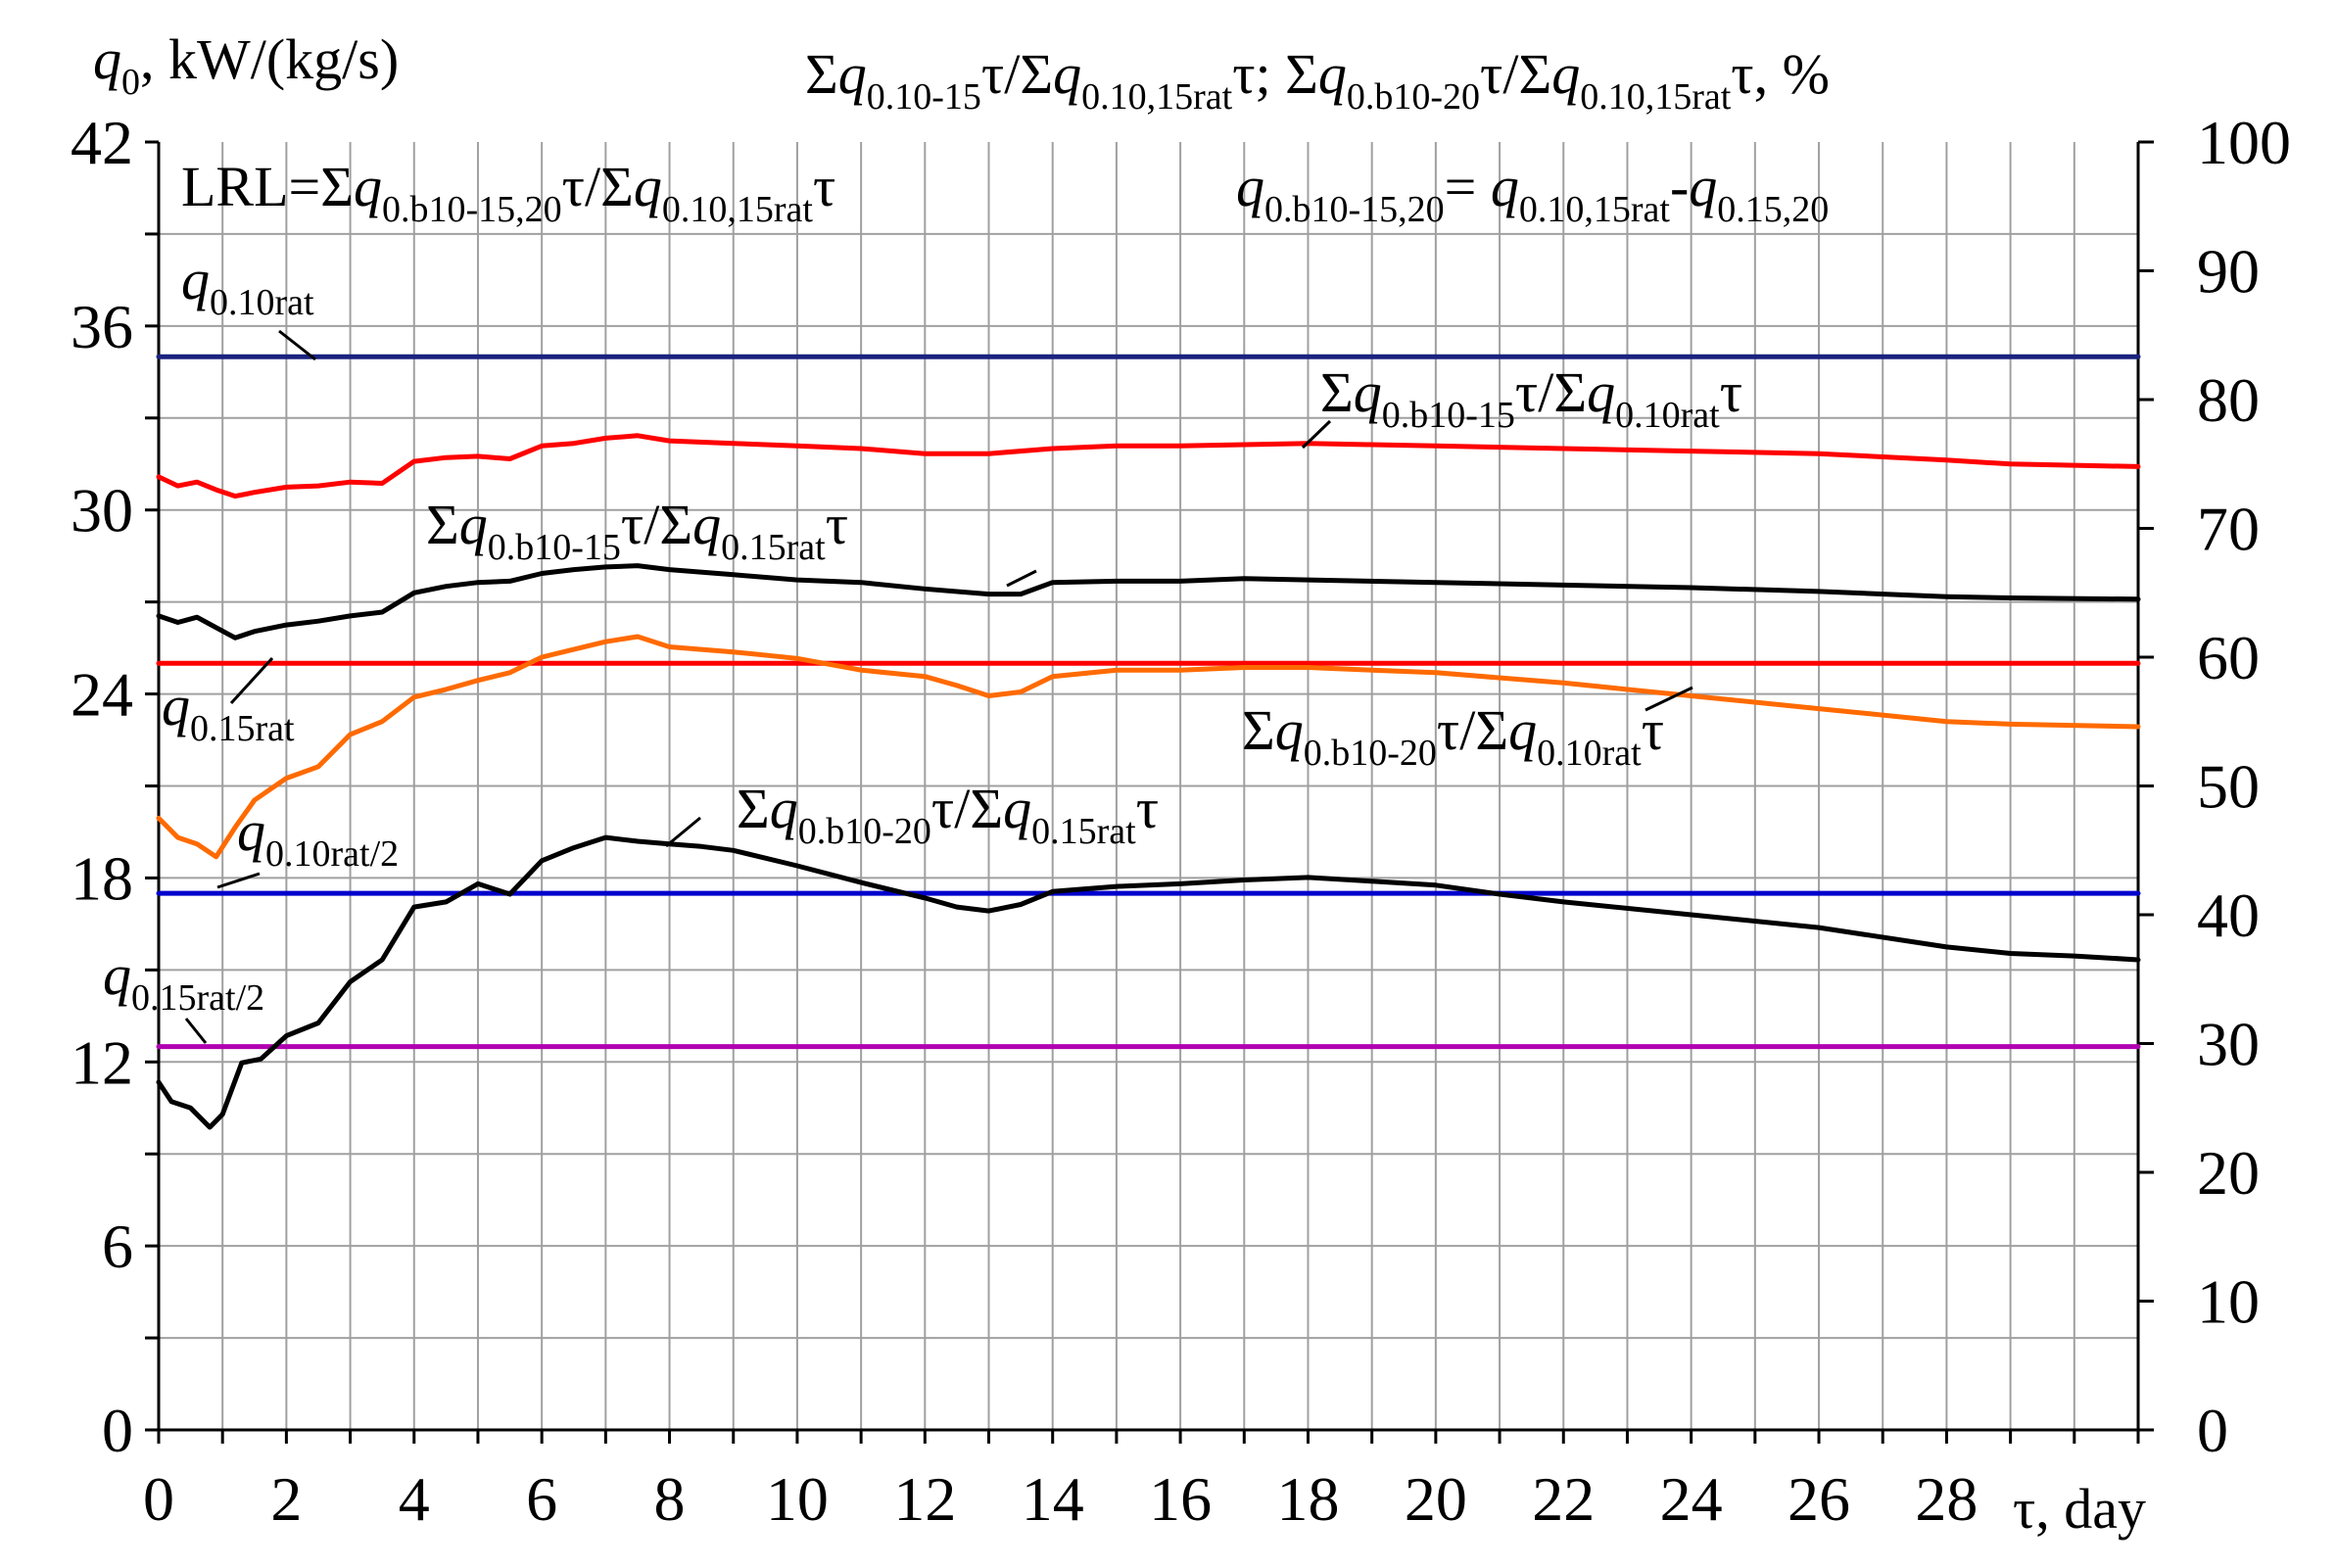 Image resolution: width=2336 pixels, height=1568 pixels. Describe the element at coordinates (670, 1499) in the screenshot. I see `x-tick-label: 8` at that location.